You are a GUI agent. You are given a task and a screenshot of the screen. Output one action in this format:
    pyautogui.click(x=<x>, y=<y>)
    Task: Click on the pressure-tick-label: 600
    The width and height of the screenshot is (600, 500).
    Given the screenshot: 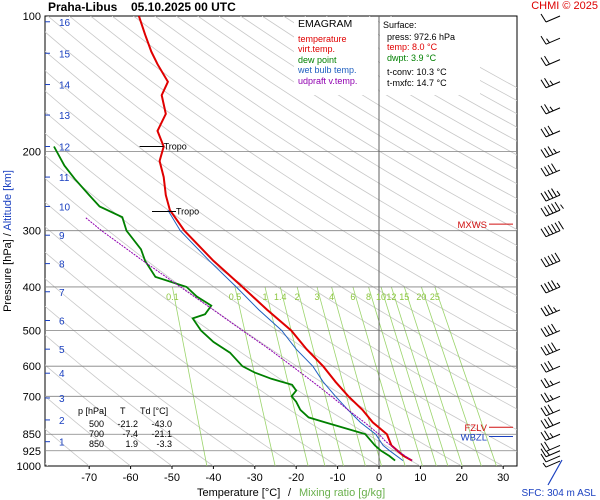 What is the action you would take?
    pyautogui.click(x=32, y=367)
    